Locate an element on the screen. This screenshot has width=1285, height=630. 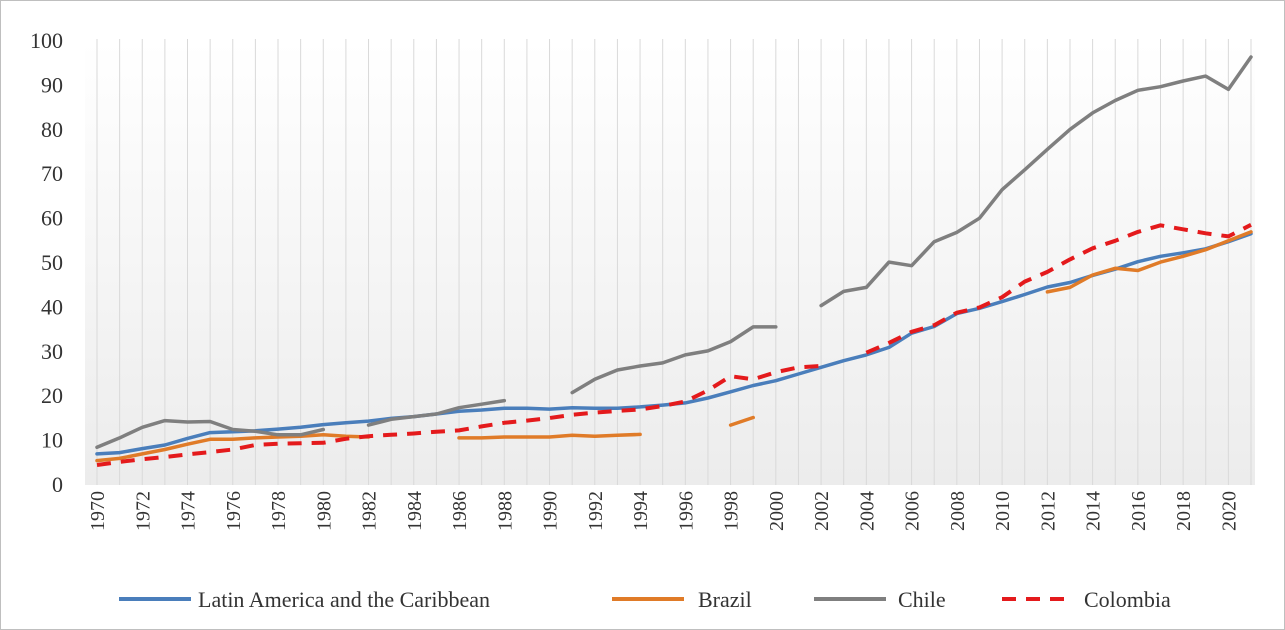
x-tick-label: 2004 is located at coordinates (867, 511).